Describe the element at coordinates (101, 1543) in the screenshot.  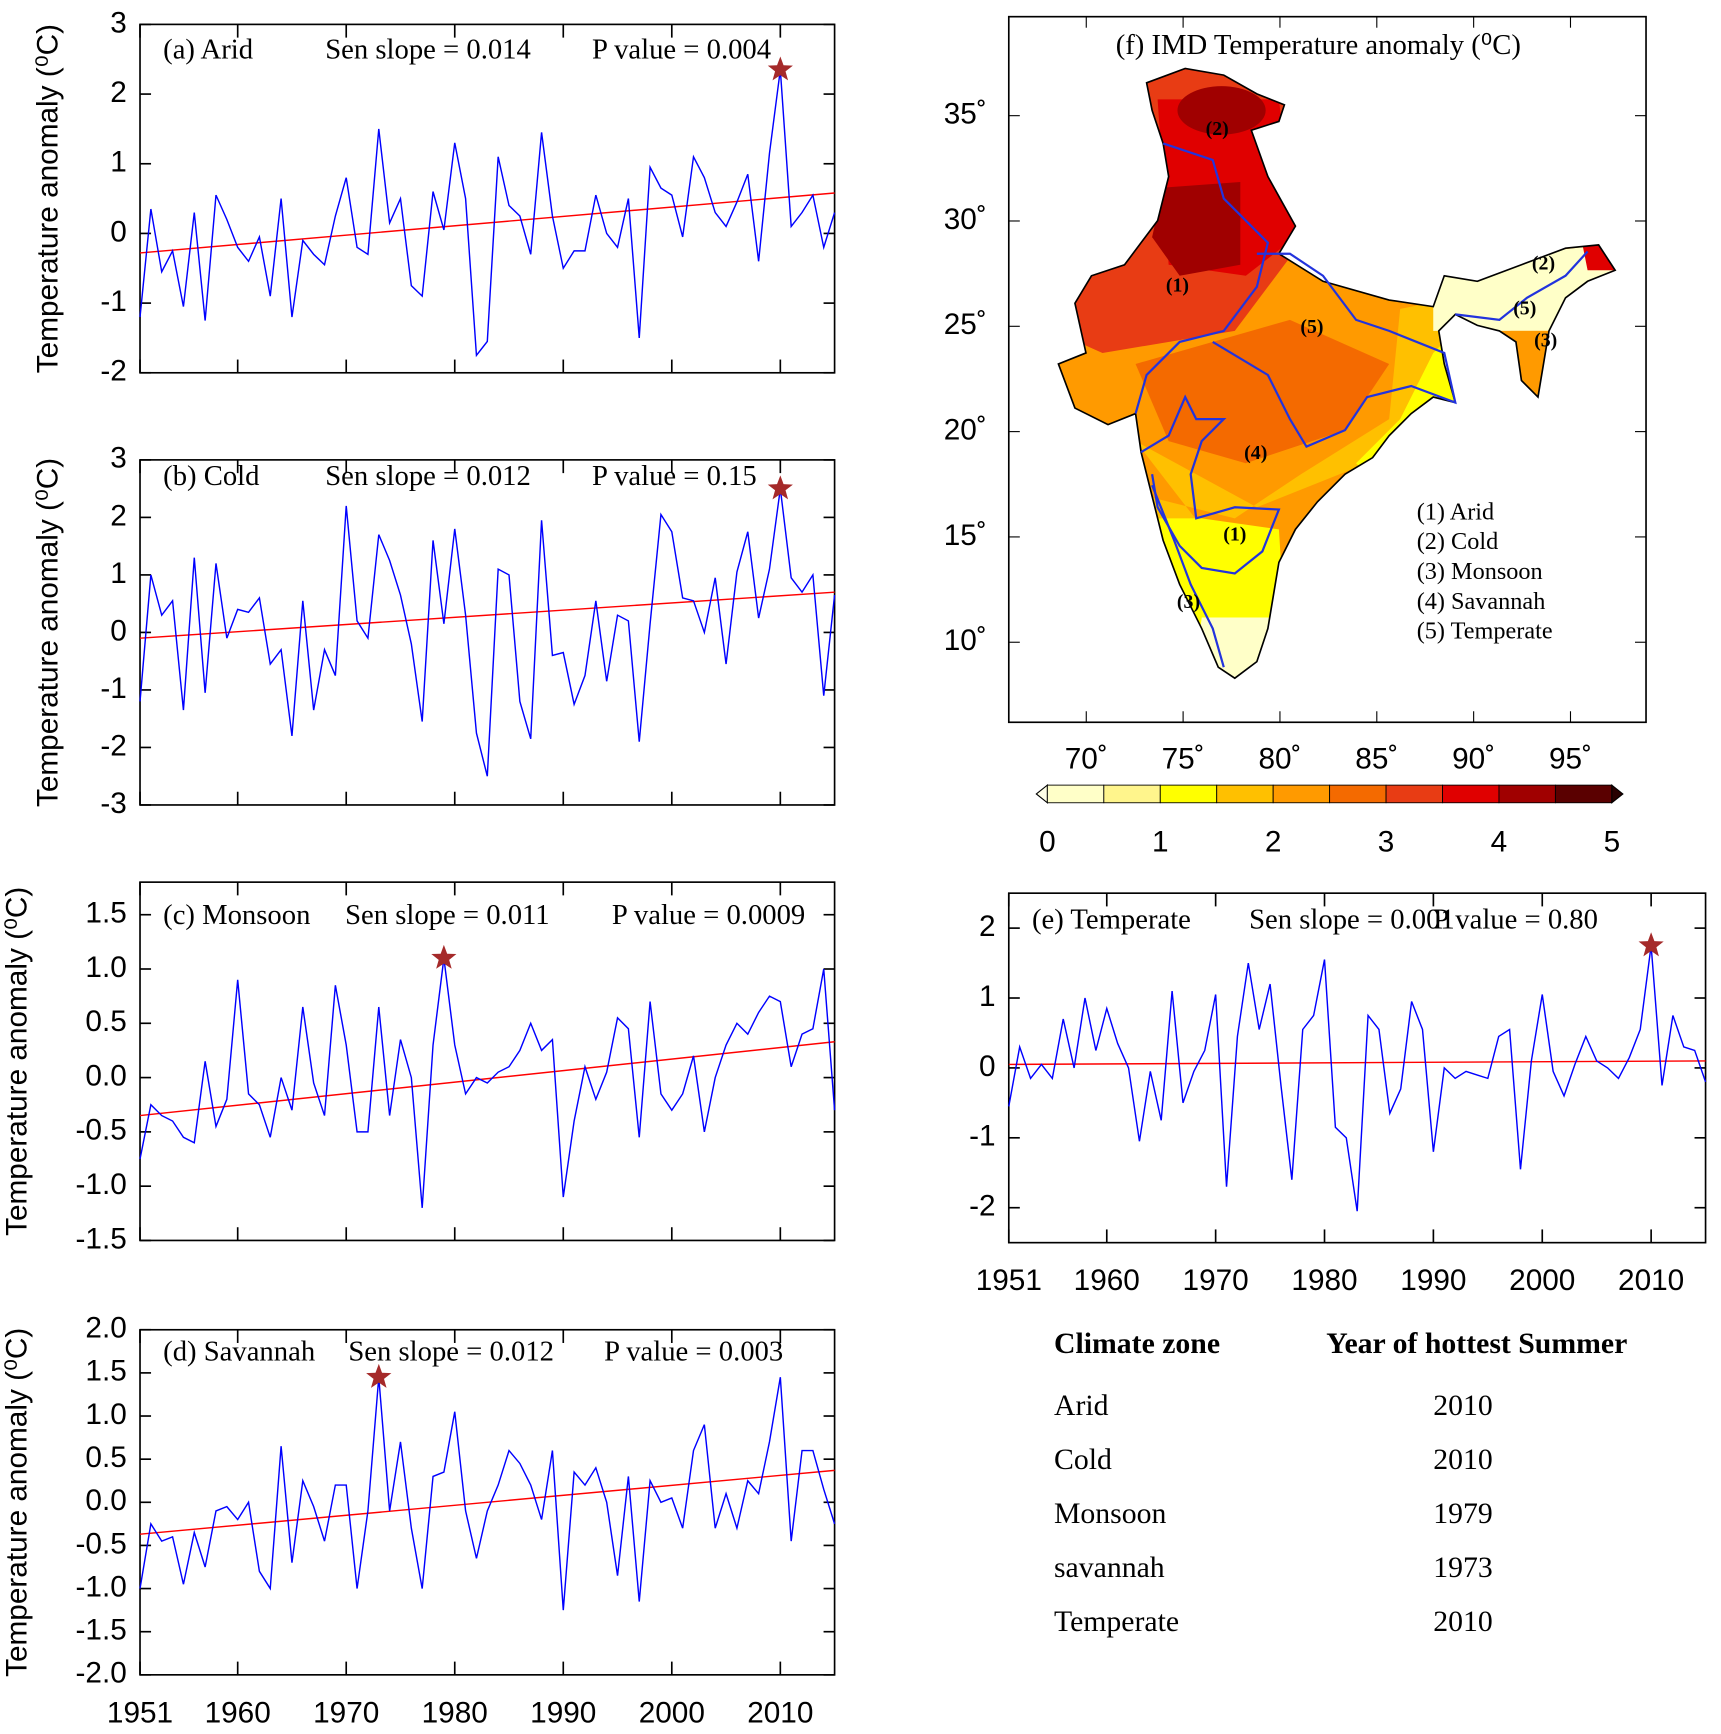
I see `y-tick-label: -0.5` at that location.